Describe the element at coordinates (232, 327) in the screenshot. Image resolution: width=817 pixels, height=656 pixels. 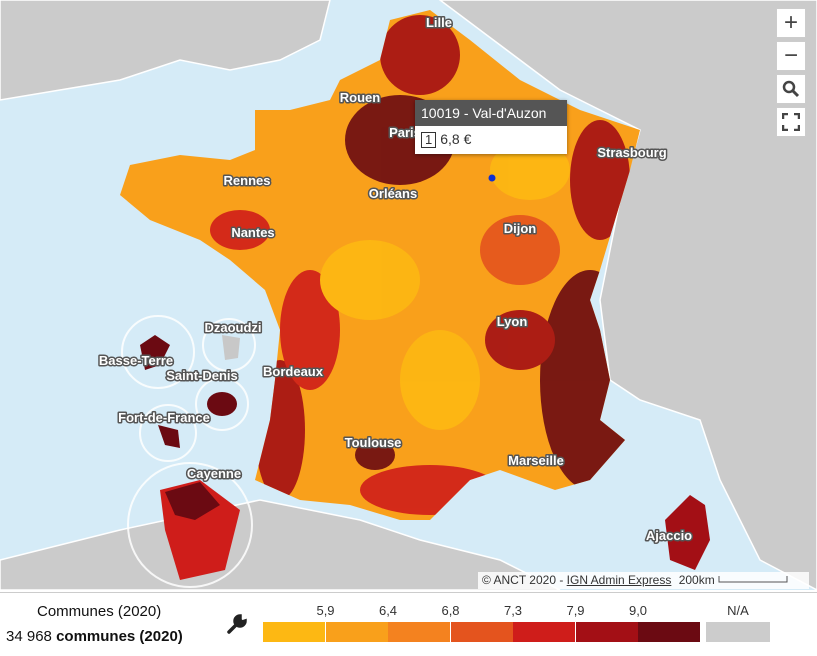
I see `city-label: Dzaoudzi` at that location.